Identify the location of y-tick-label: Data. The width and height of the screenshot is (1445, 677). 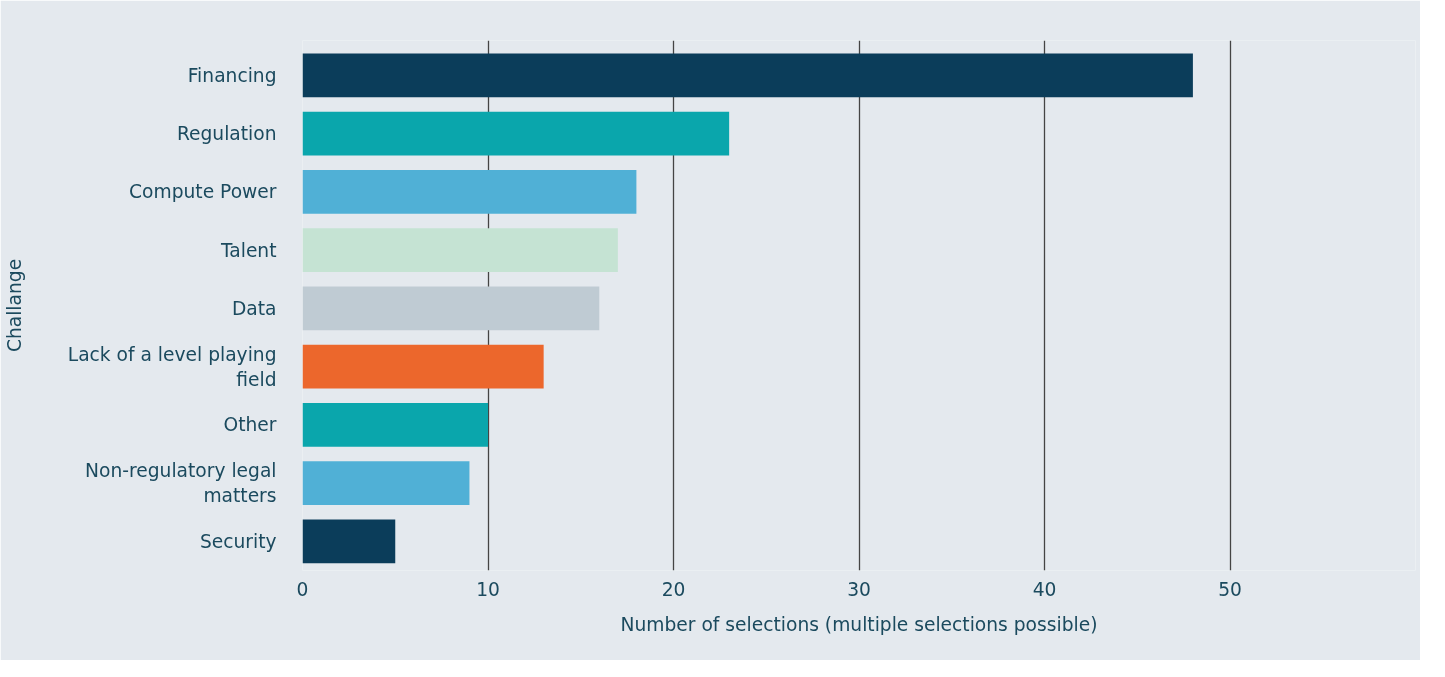
(254, 308).